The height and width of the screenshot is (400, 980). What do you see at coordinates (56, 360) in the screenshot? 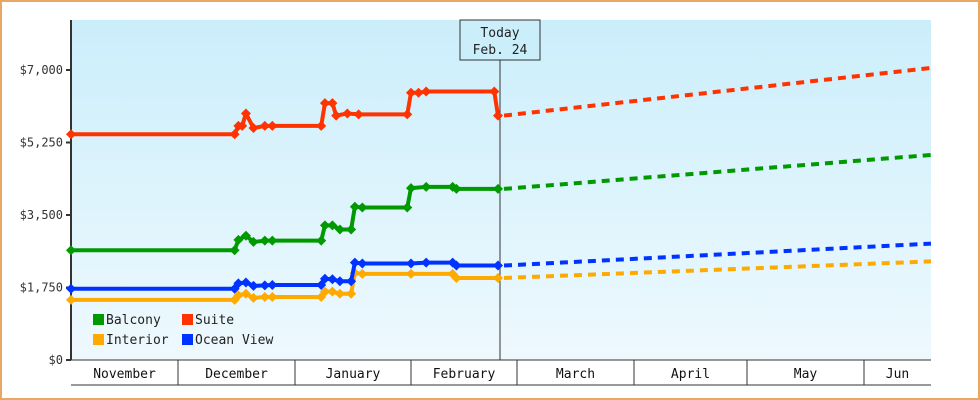
I see `y-tick-label: $0` at bounding box center [56, 360].